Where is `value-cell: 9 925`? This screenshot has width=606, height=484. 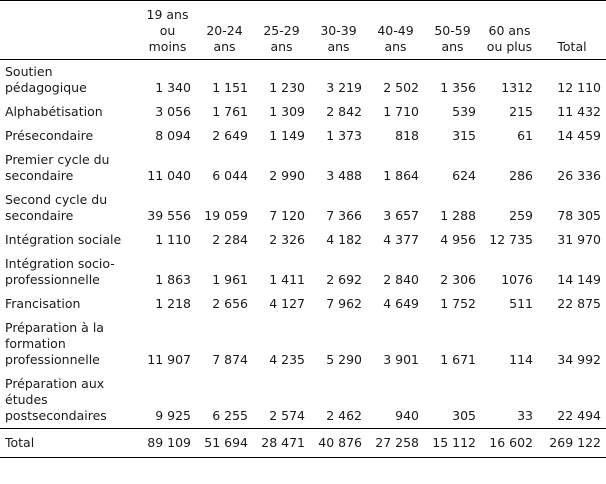
value-cell: 9 925 is located at coordinates (173, 415).